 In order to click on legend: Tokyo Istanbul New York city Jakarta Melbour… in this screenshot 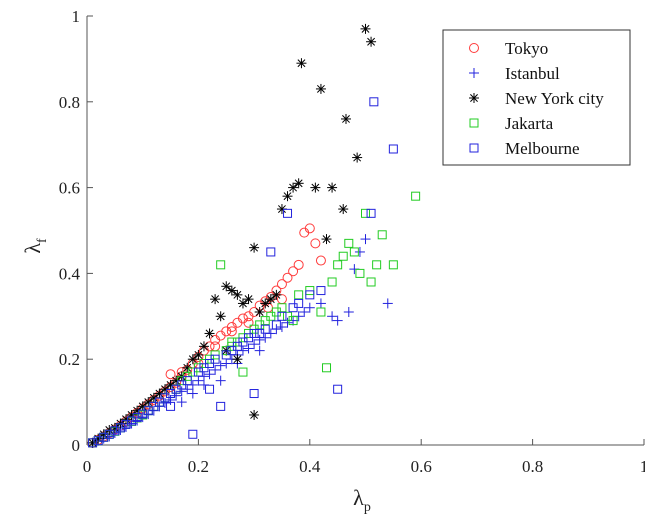, I will do `click(536, 97)`.